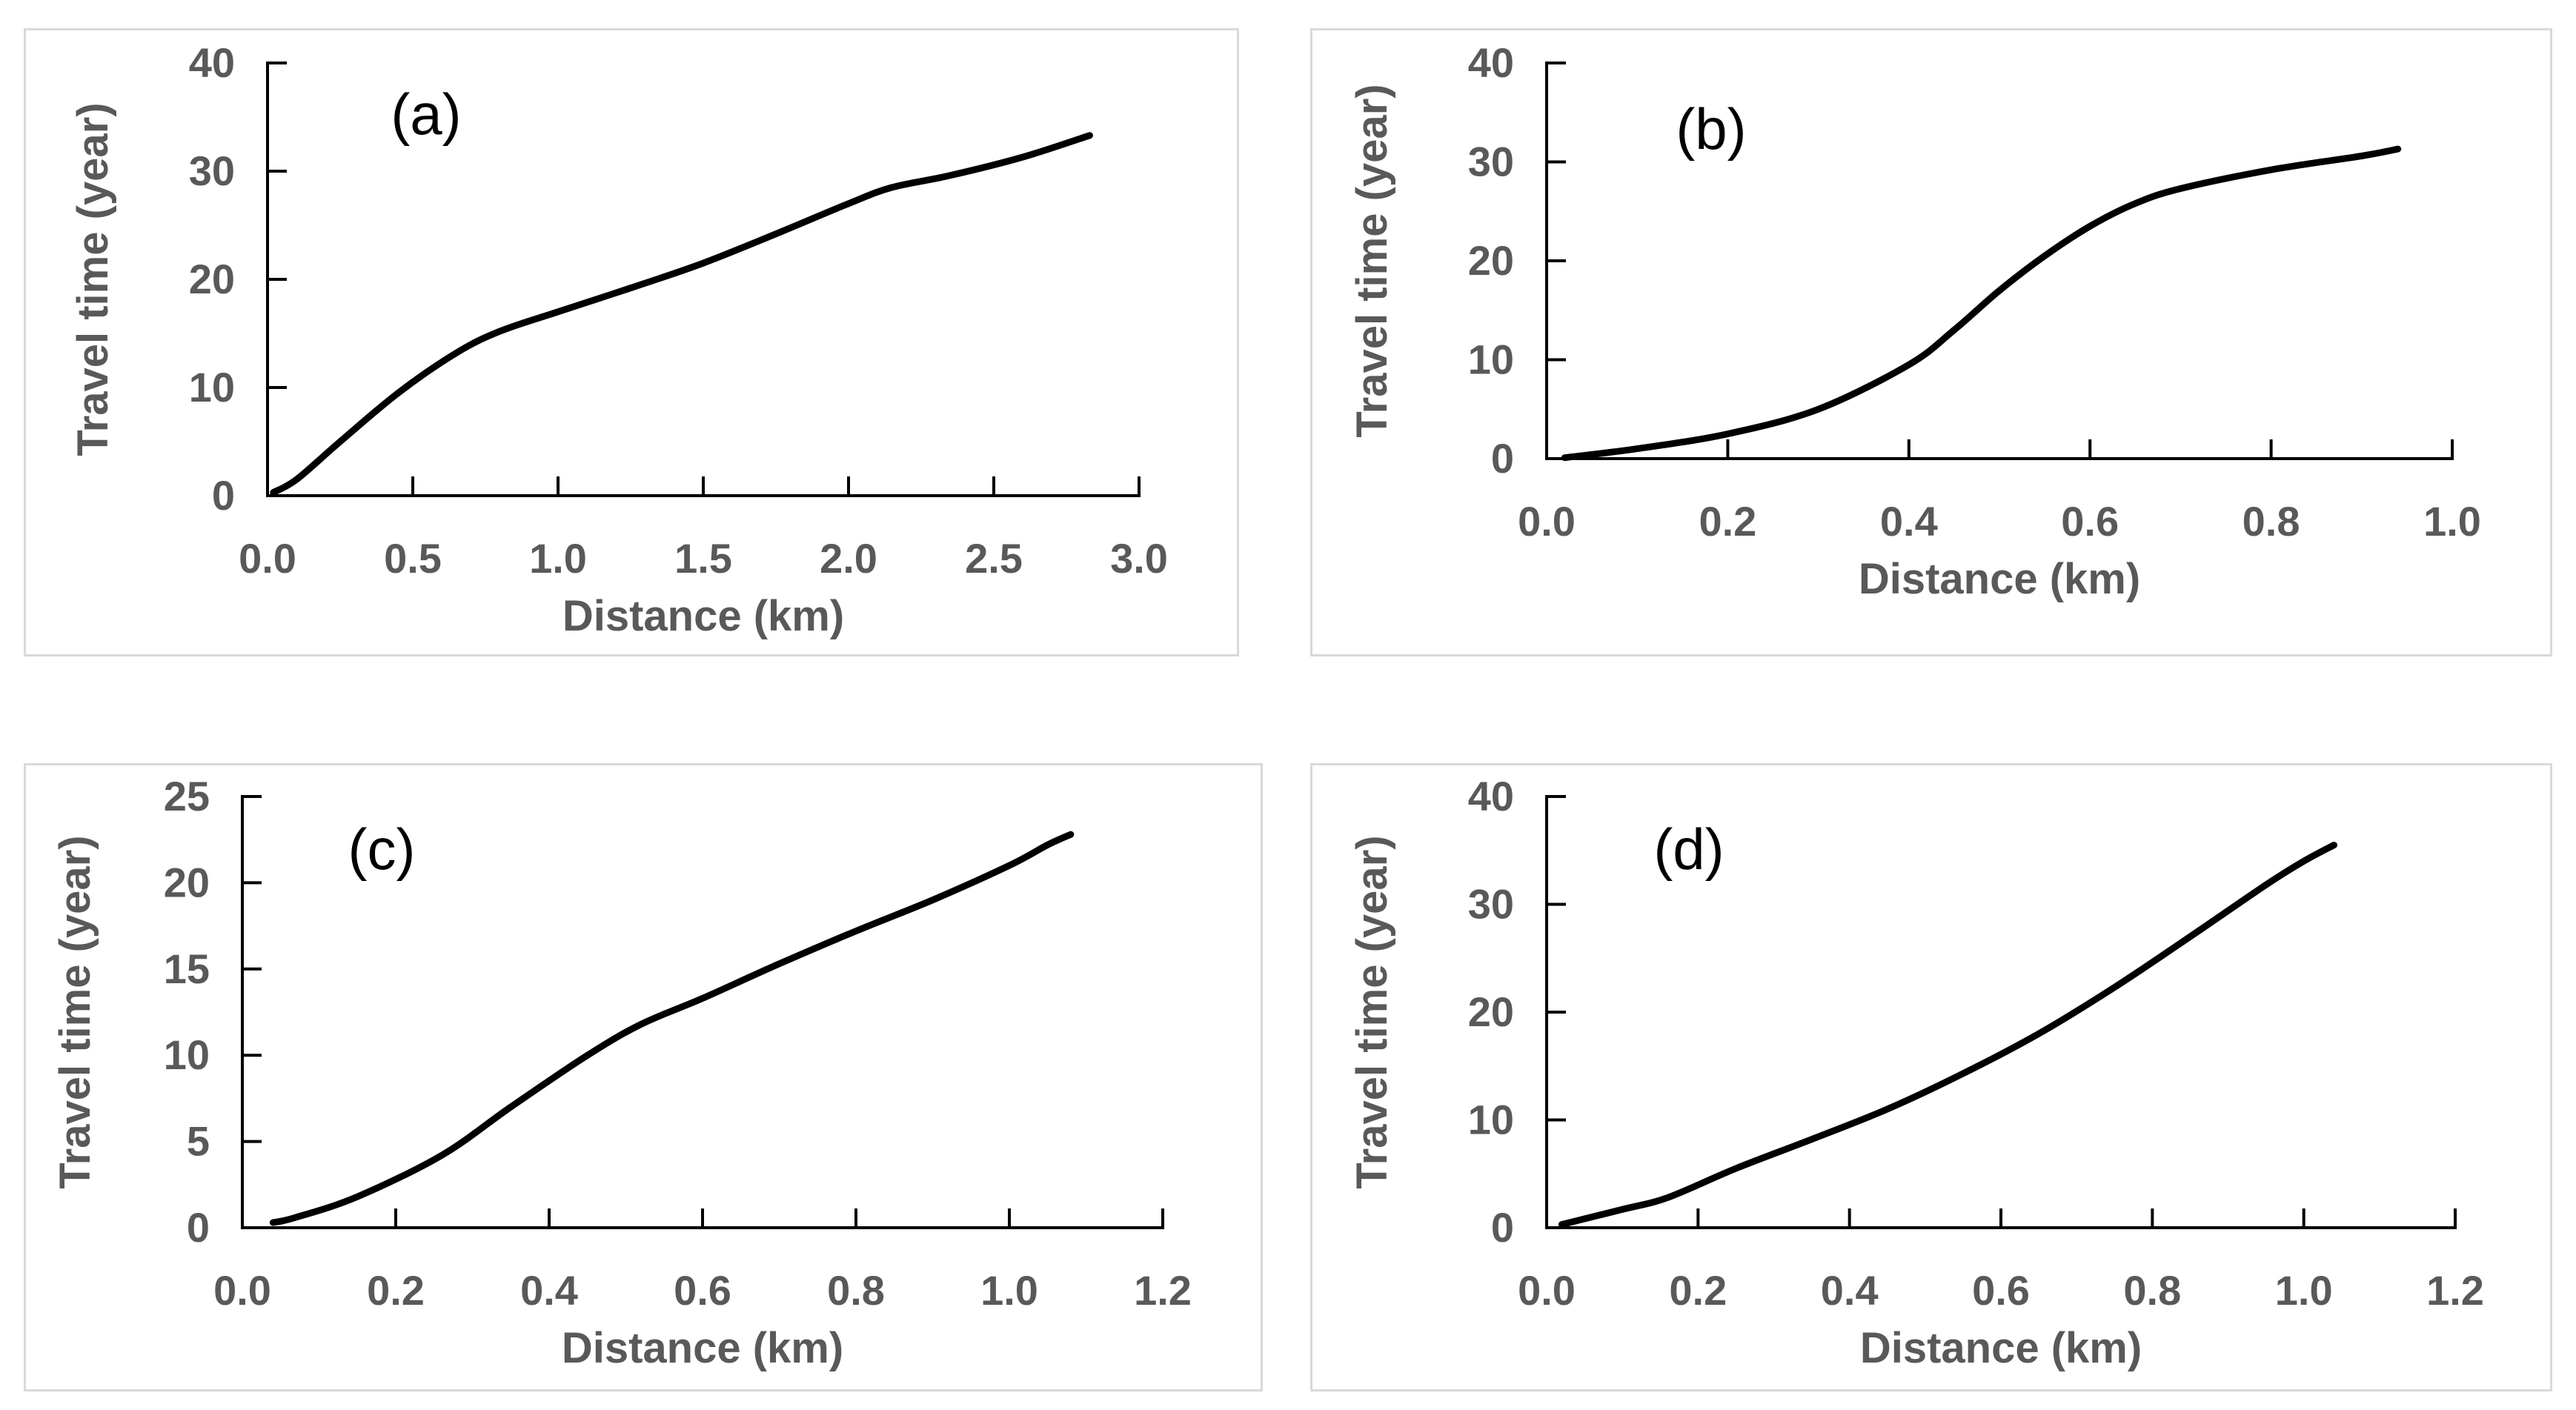  Describe the element at coordinates (382, 850) in the screenshot. I see `panel-label: (c)` at that location.